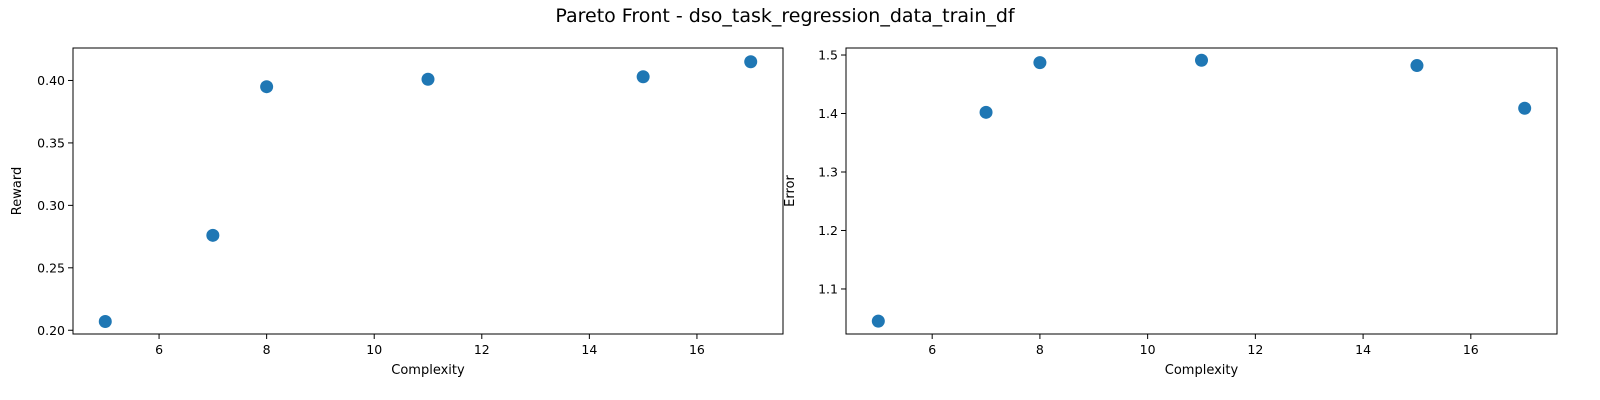 The image size is (1600, 400). Describe the element at coordinates (828, 288) in the screenshot. I see `y-tick-label: 1.1` at that location.